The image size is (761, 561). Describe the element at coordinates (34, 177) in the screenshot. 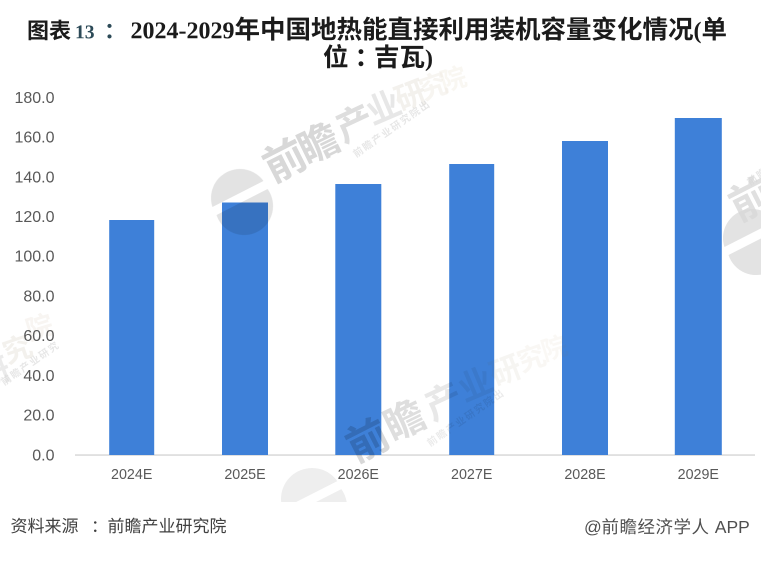

I see `svg-text: 140.0` at that location.